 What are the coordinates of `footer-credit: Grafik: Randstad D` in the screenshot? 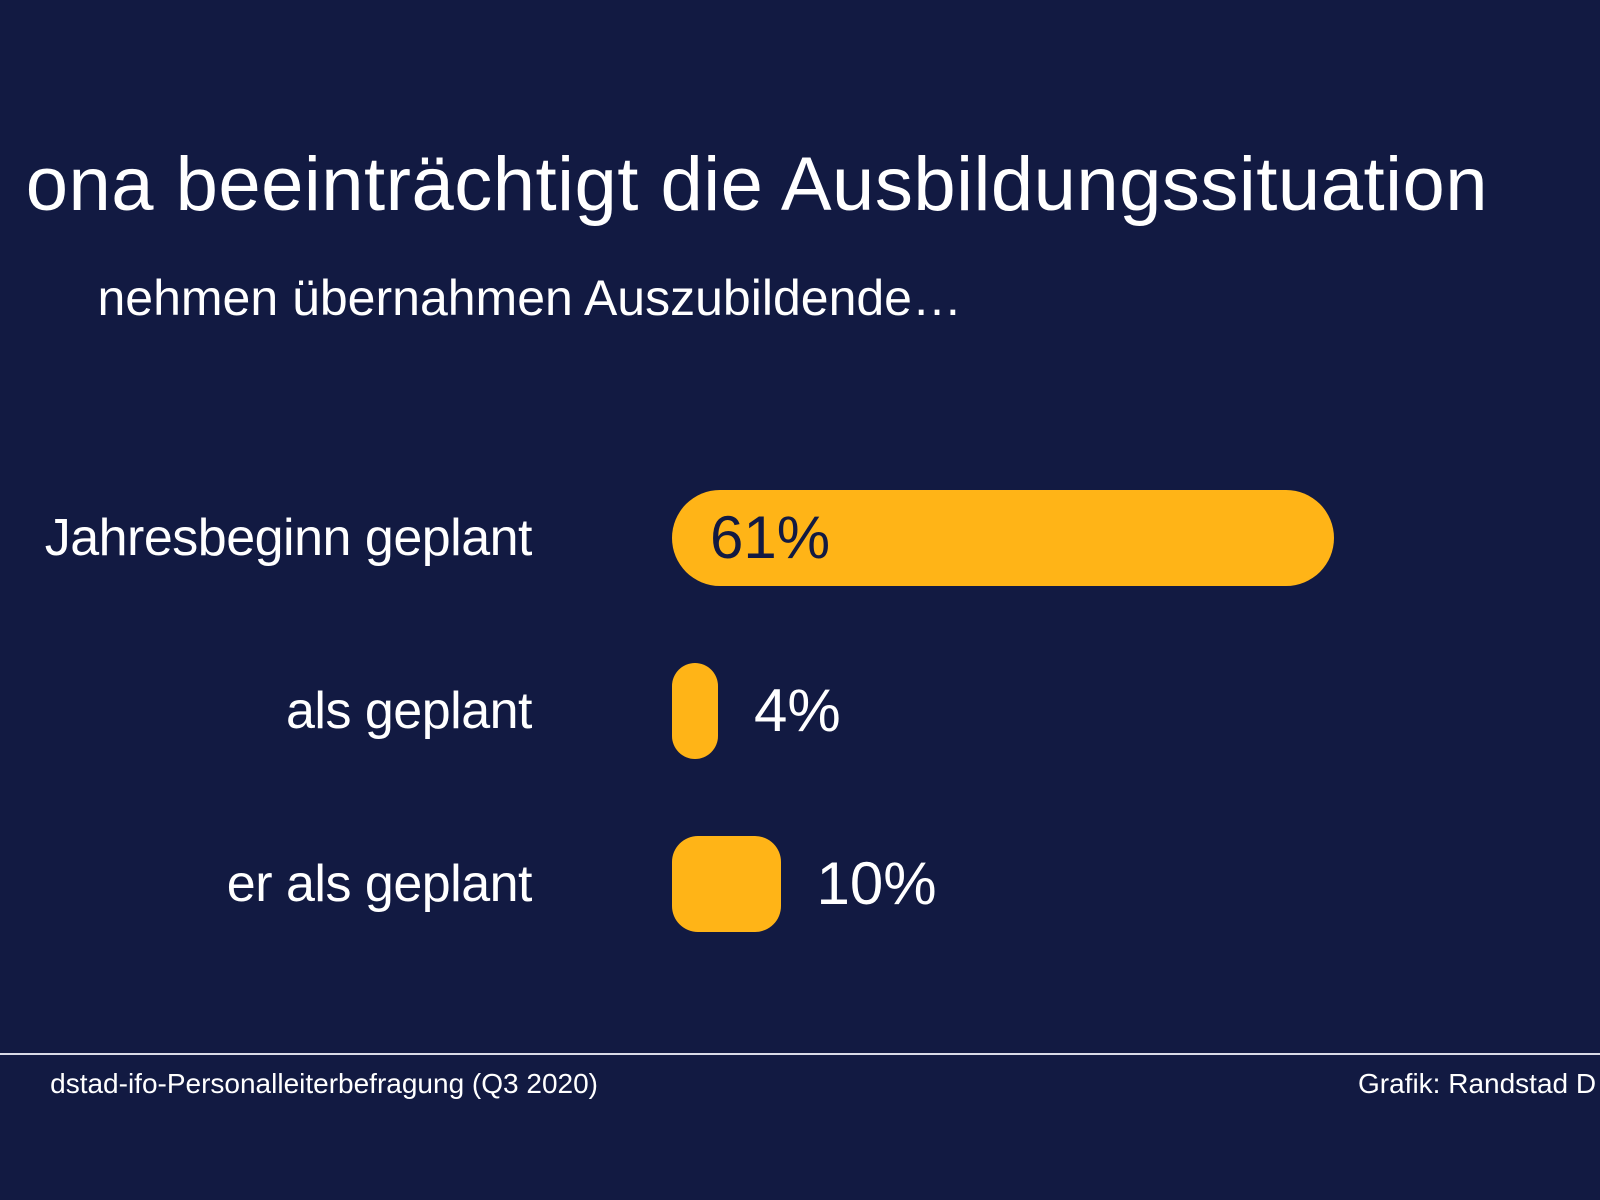 It's located at (1470, 1084).